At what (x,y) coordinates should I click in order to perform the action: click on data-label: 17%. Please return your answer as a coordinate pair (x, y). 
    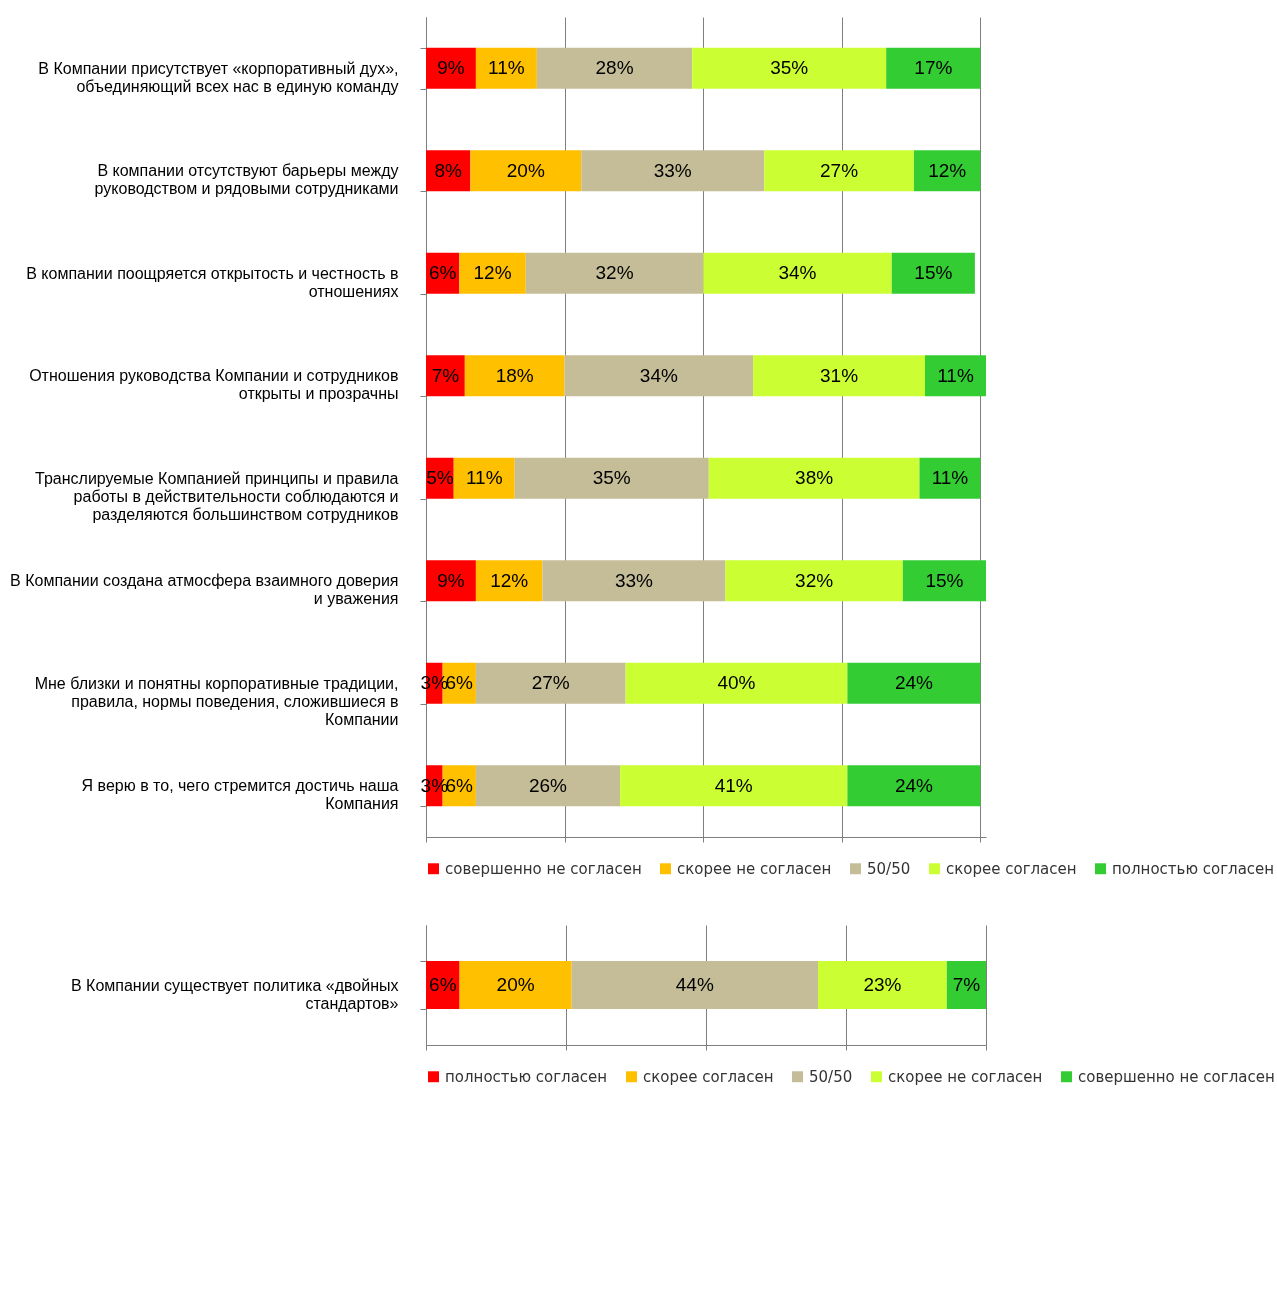
    Looking at the image, I should click on (933, 68).